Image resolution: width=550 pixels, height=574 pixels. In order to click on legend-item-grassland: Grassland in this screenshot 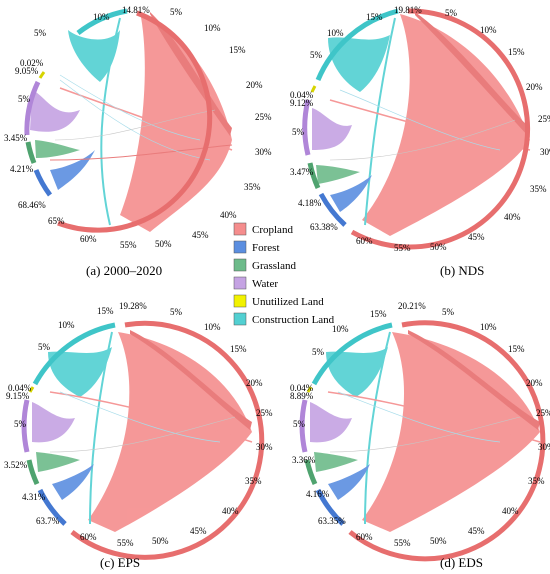, I will do `click(264, 265)`.